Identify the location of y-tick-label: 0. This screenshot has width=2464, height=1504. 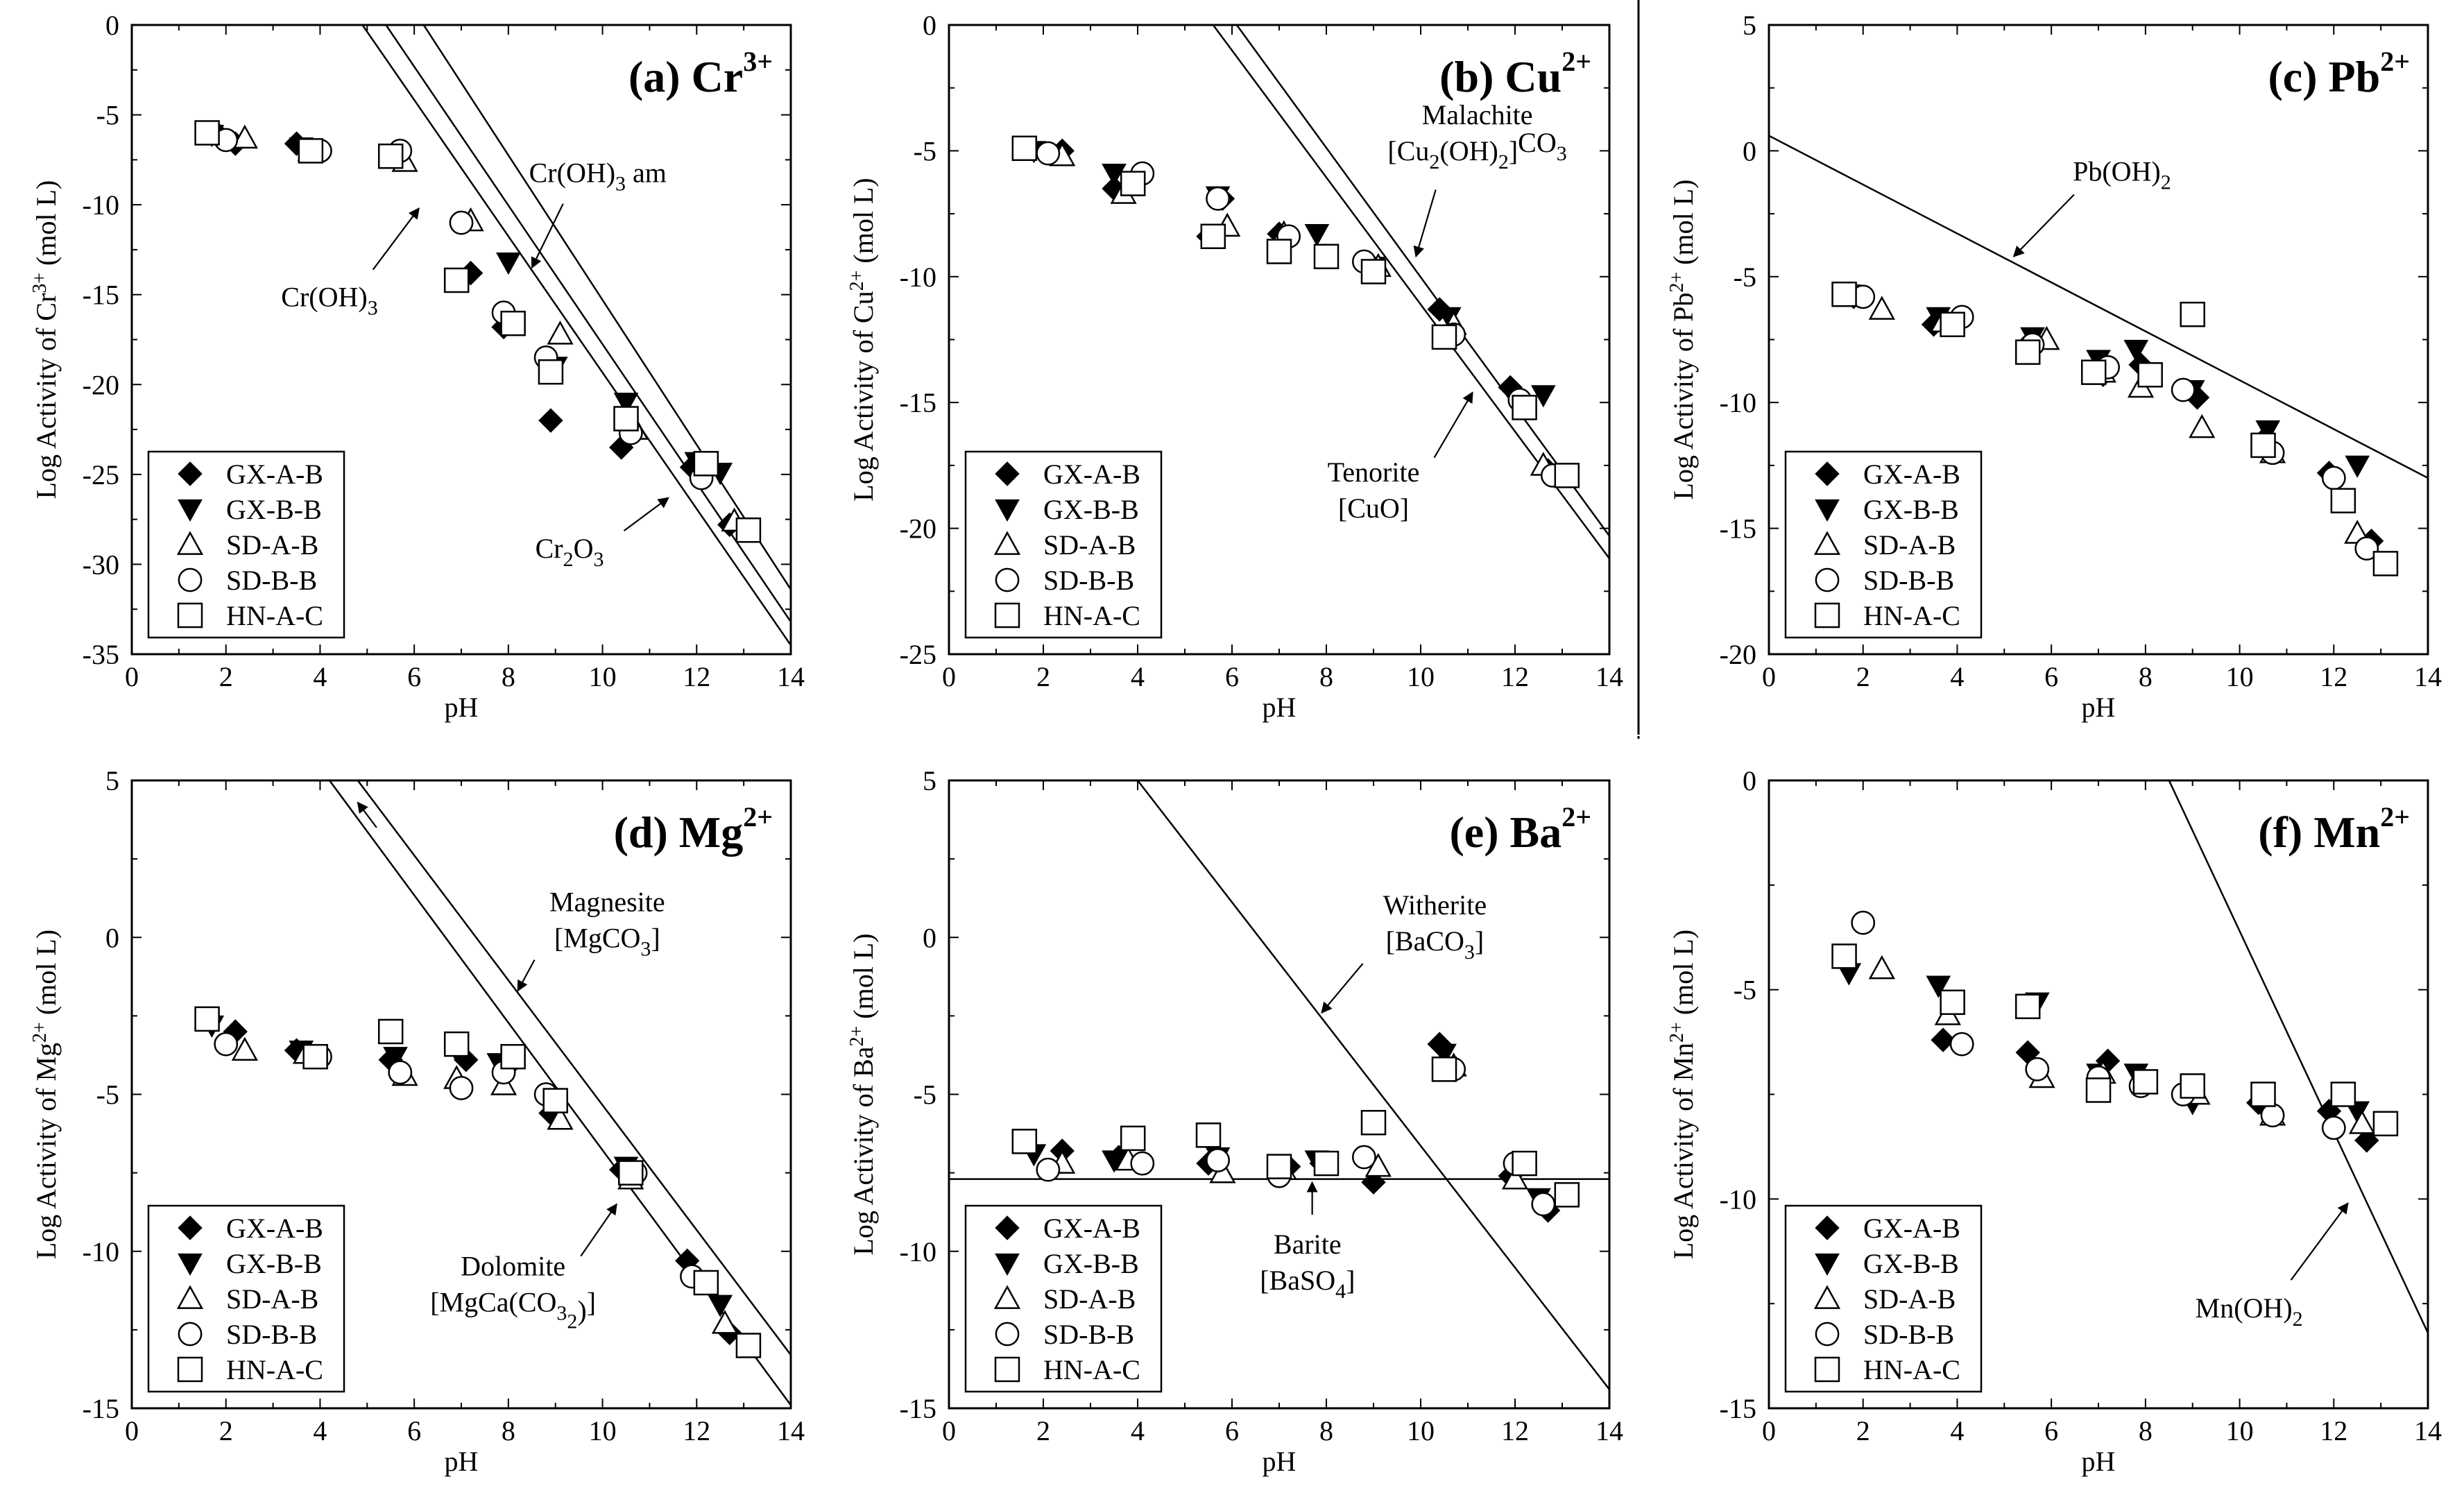
(929, 26).